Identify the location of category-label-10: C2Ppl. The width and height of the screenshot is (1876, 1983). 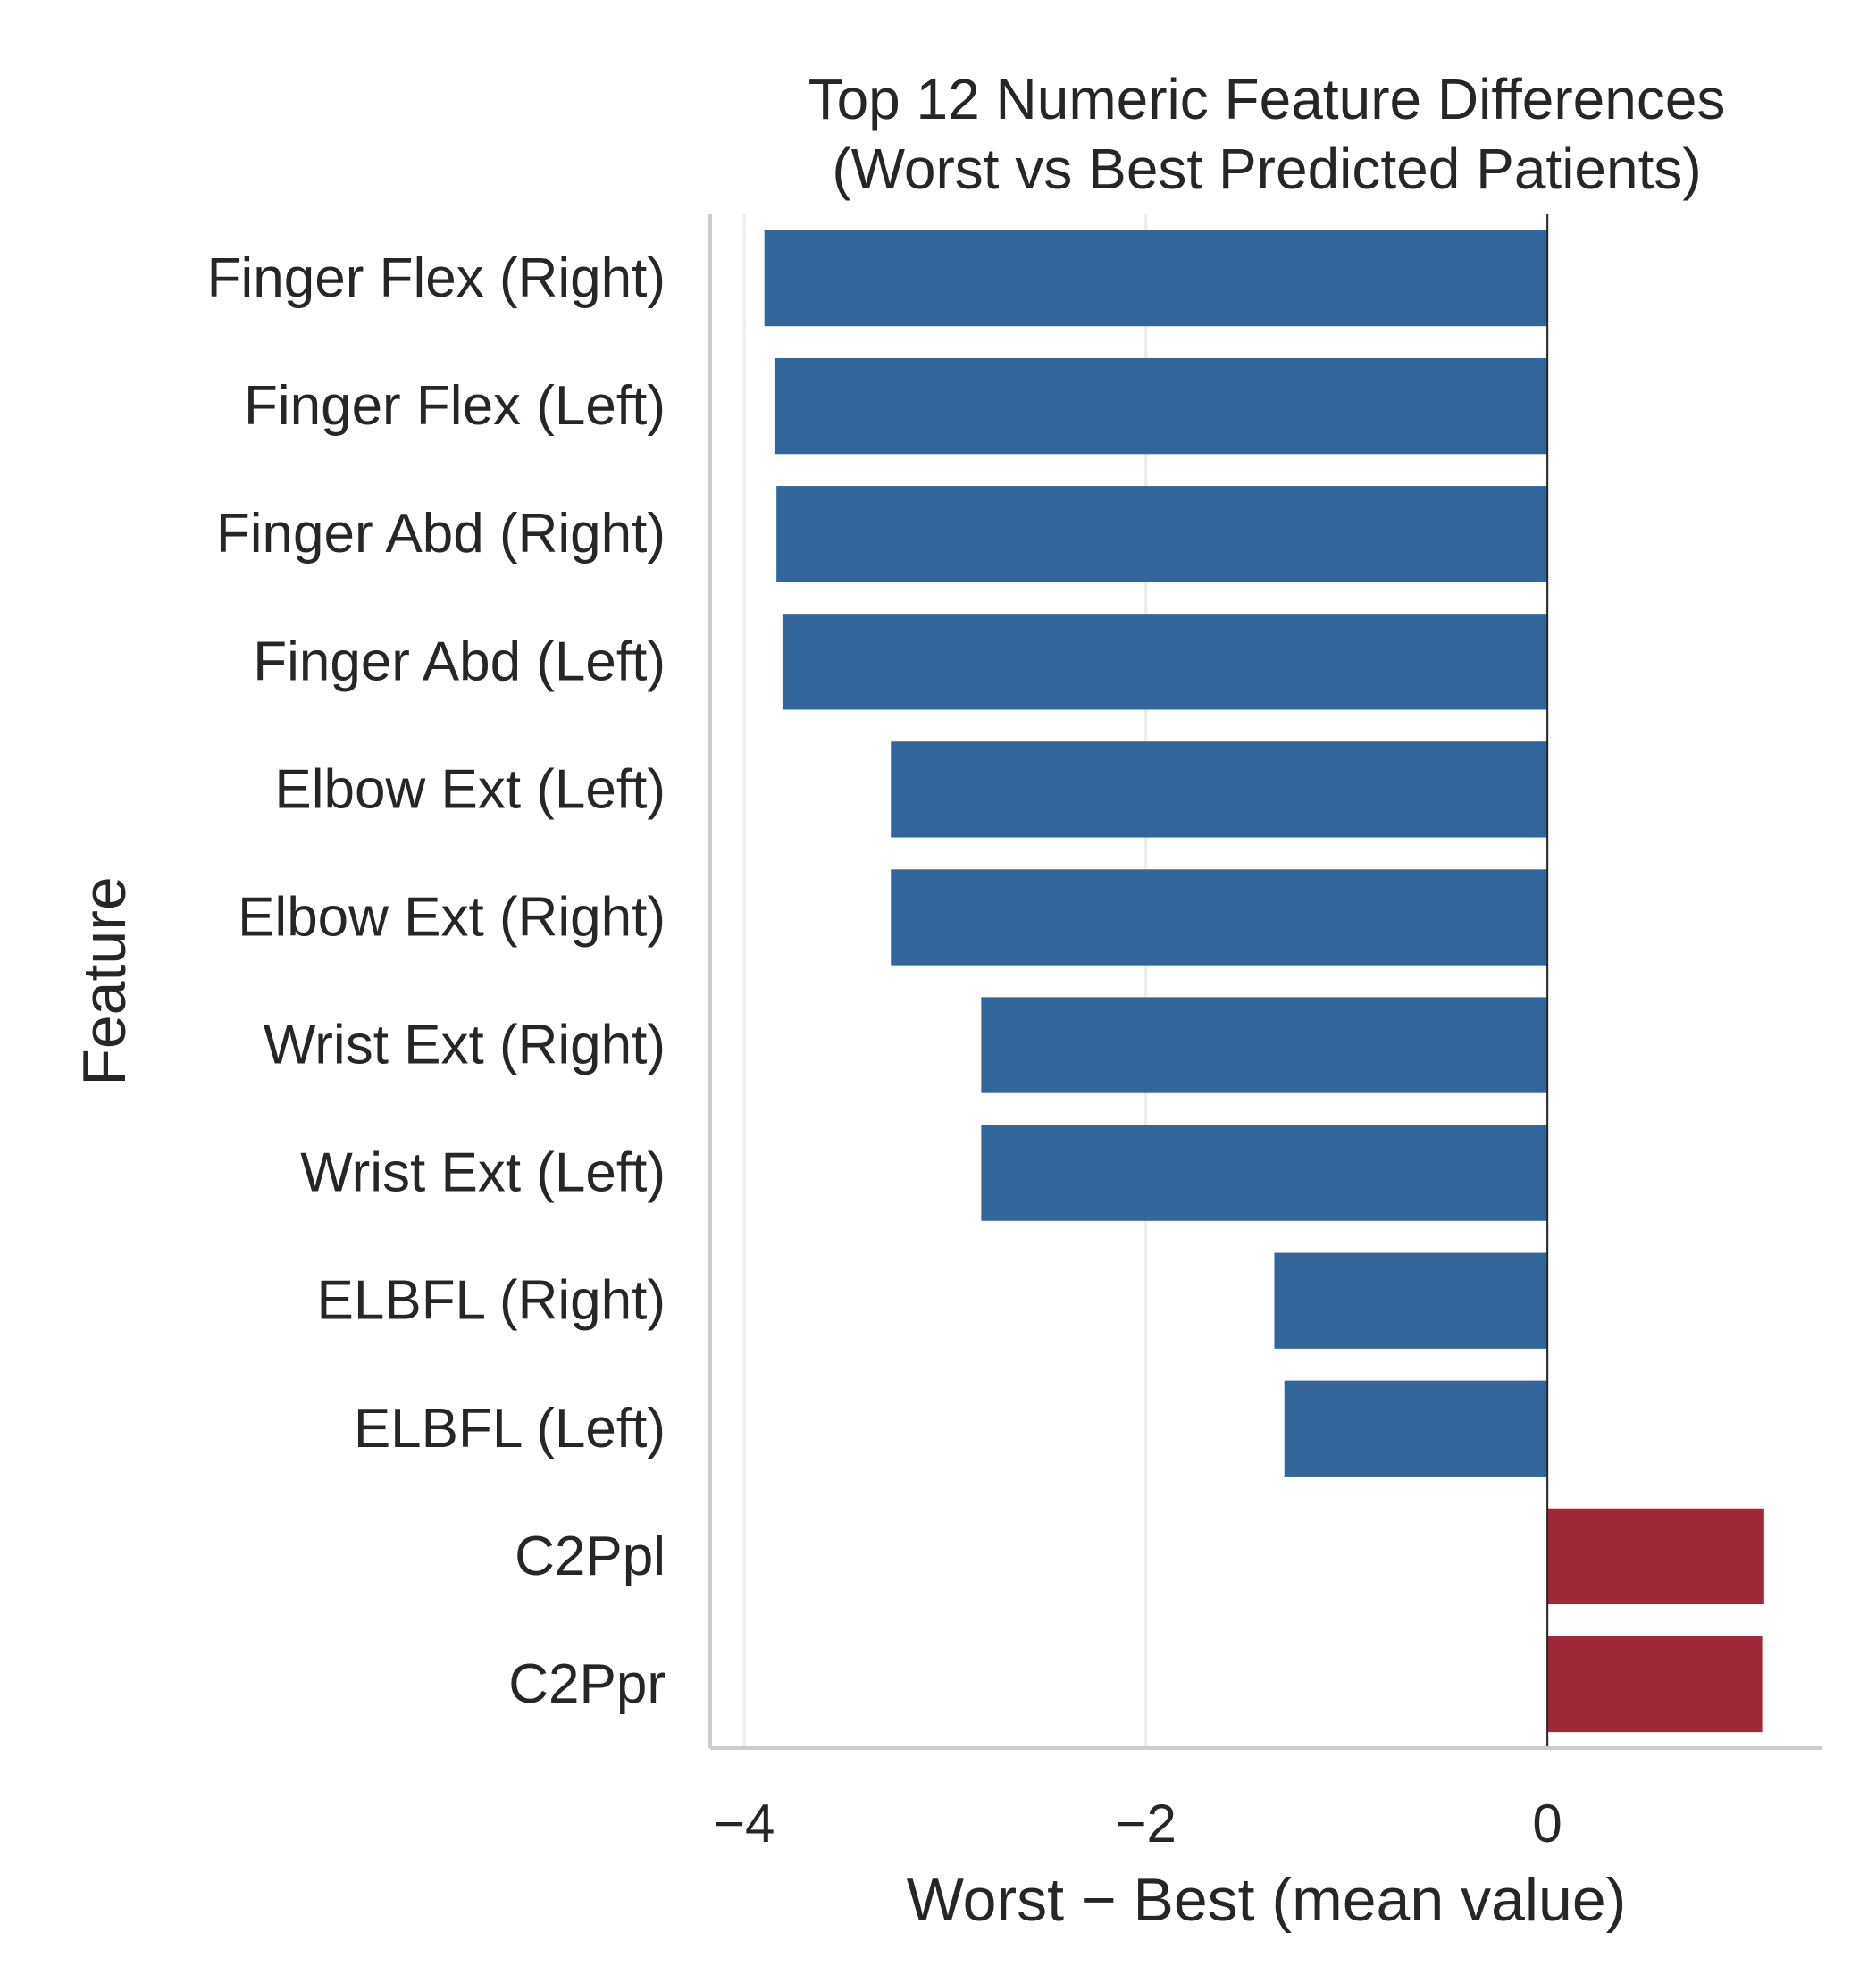
(590, 1557).